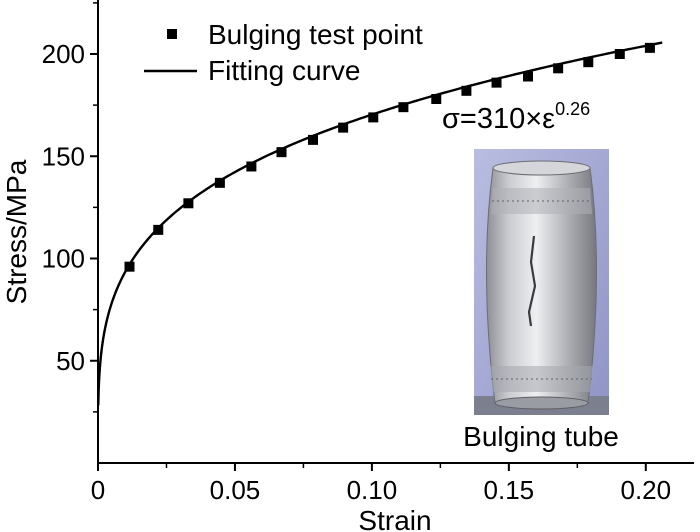  What do you see at coordinates (509, 490) in the screenshot?
I see `x-tick-label: 0.15` at bounding box center [509, 490].